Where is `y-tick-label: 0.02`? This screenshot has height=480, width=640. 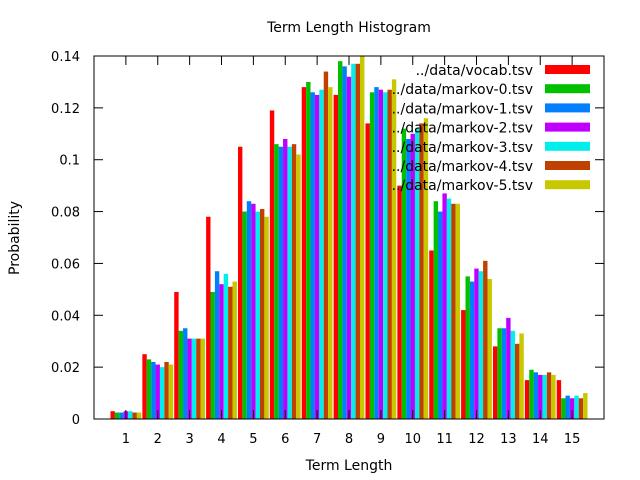
y-tick-label: 0.02 is located at coordinates (65, 368).